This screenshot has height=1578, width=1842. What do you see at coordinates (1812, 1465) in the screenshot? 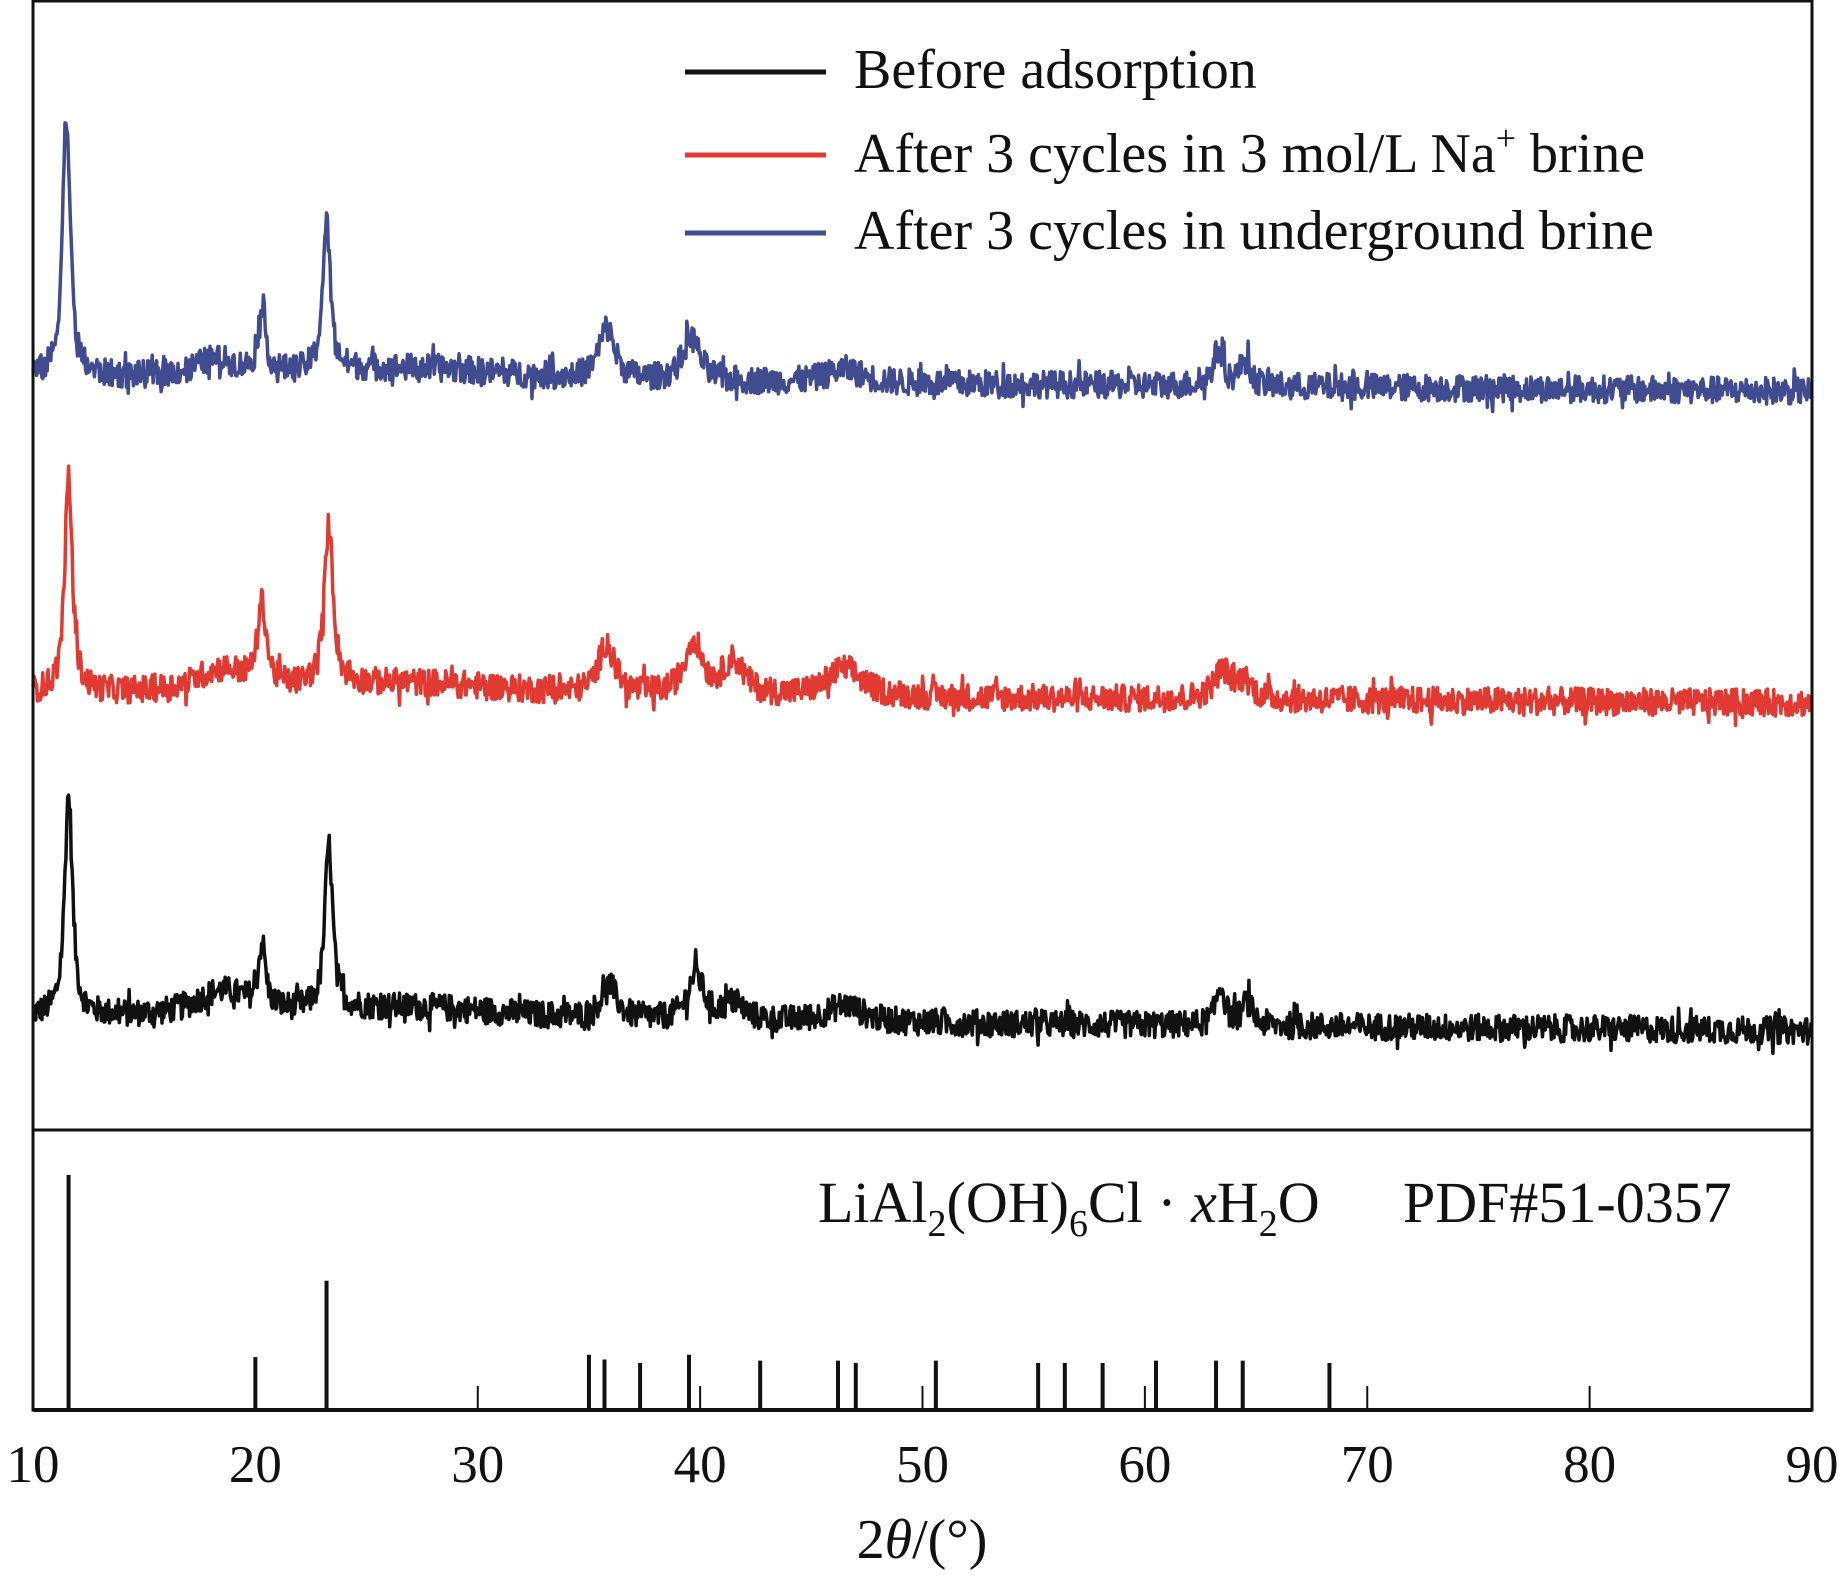
I see `x-tick-label: 90` at bounding box center [1812, 1465].